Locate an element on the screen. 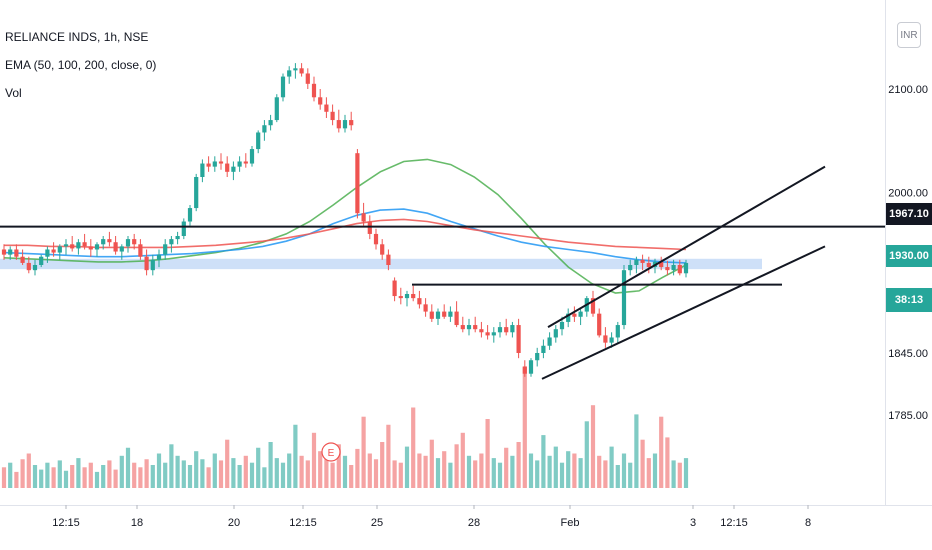 This screenshot has width=932, height=550. event-marker-label: E is located at coordinates (331, 453).